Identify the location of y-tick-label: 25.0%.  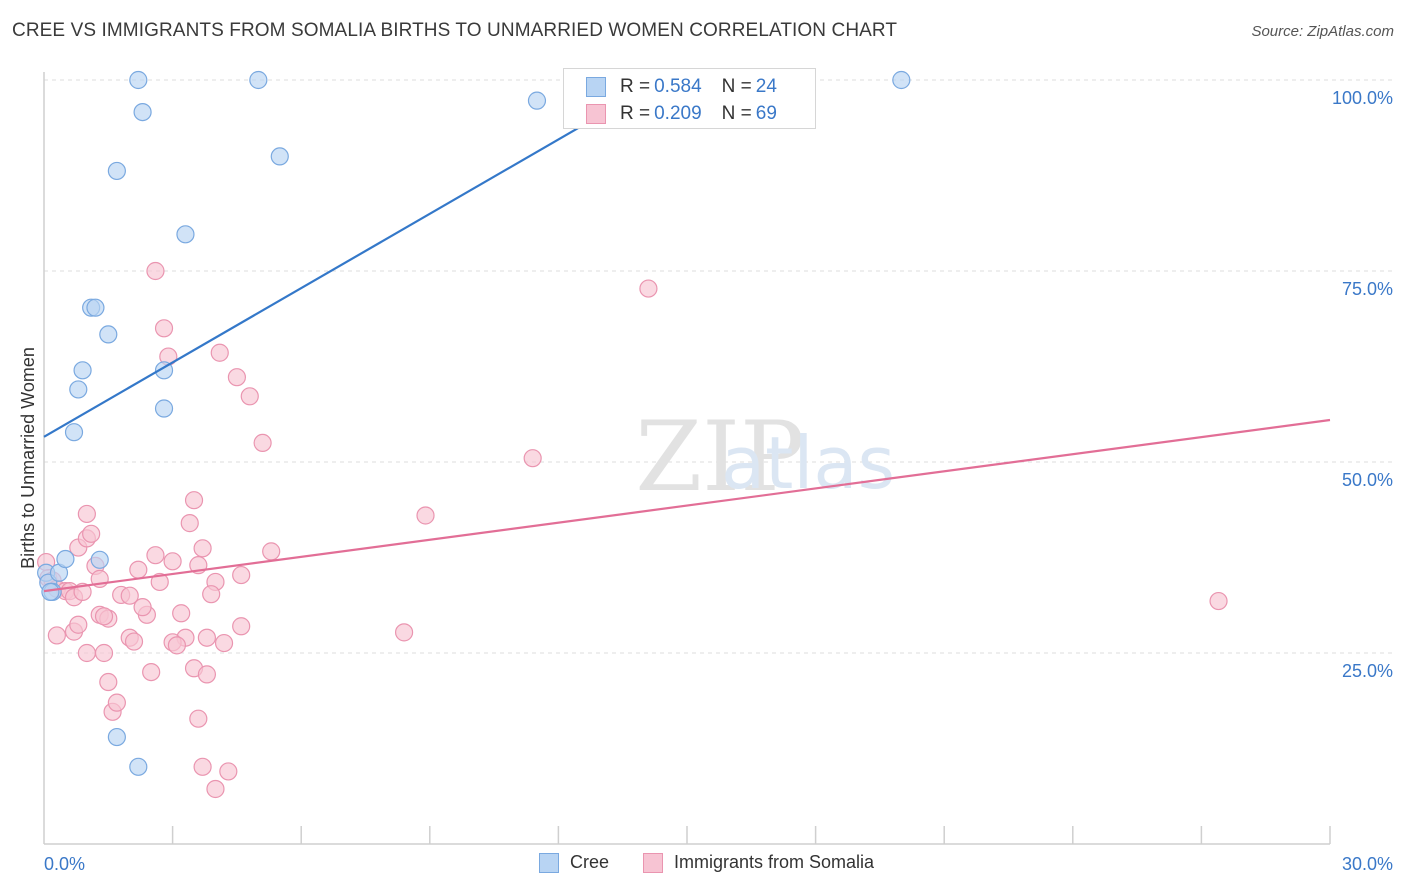
(1367, 671).